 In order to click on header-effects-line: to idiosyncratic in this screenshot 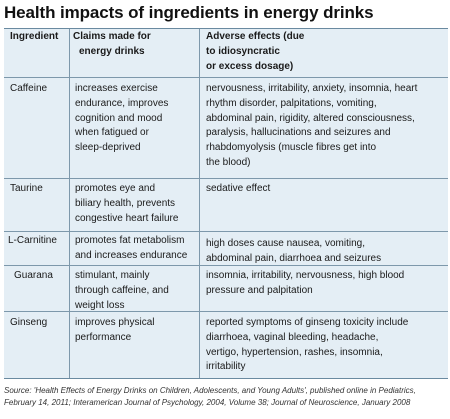, I will do `click(243, 51)`.